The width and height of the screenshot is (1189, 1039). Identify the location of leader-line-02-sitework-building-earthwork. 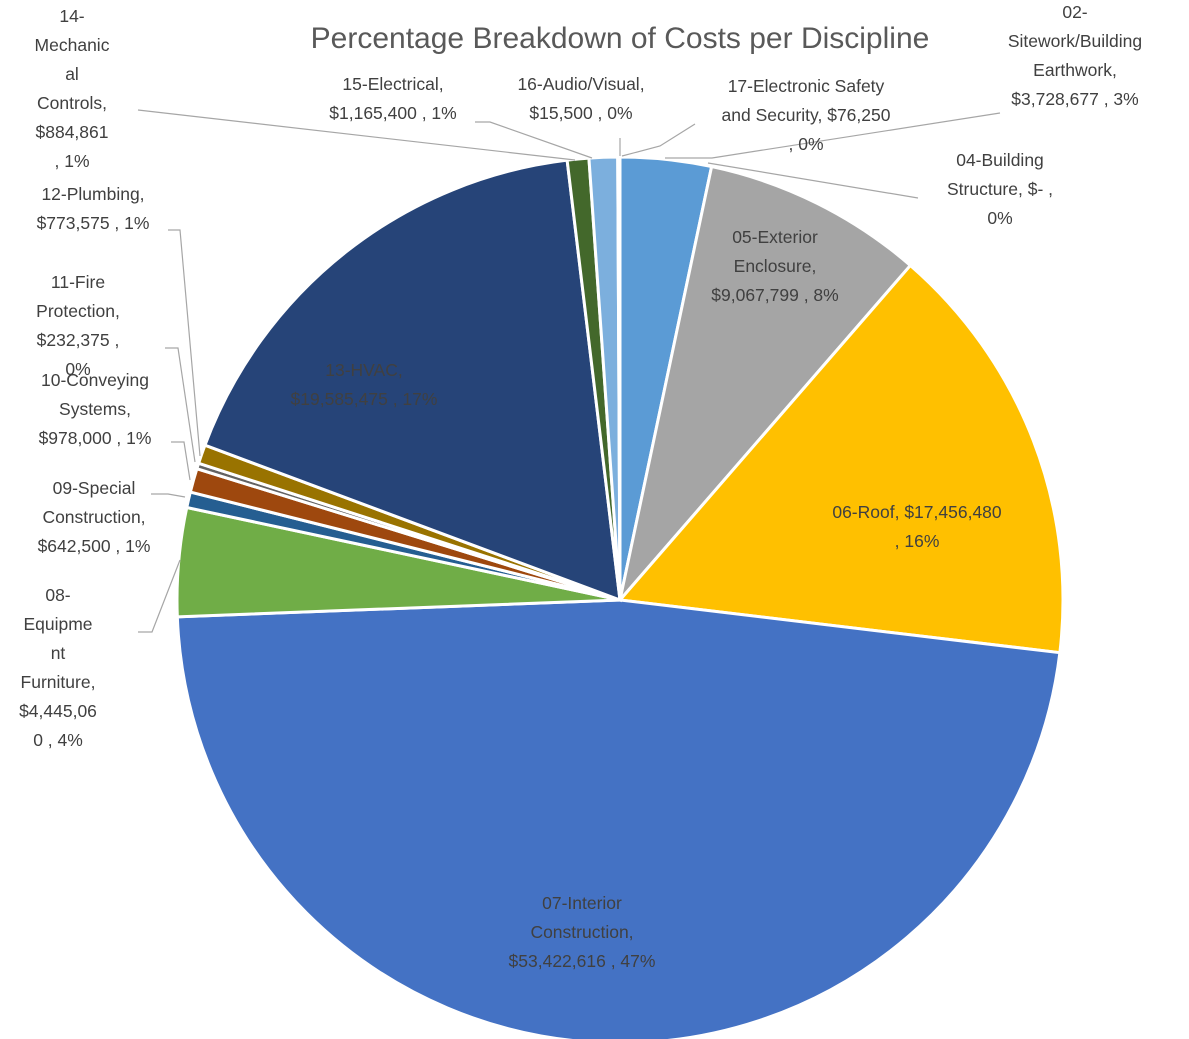
(833, 135).